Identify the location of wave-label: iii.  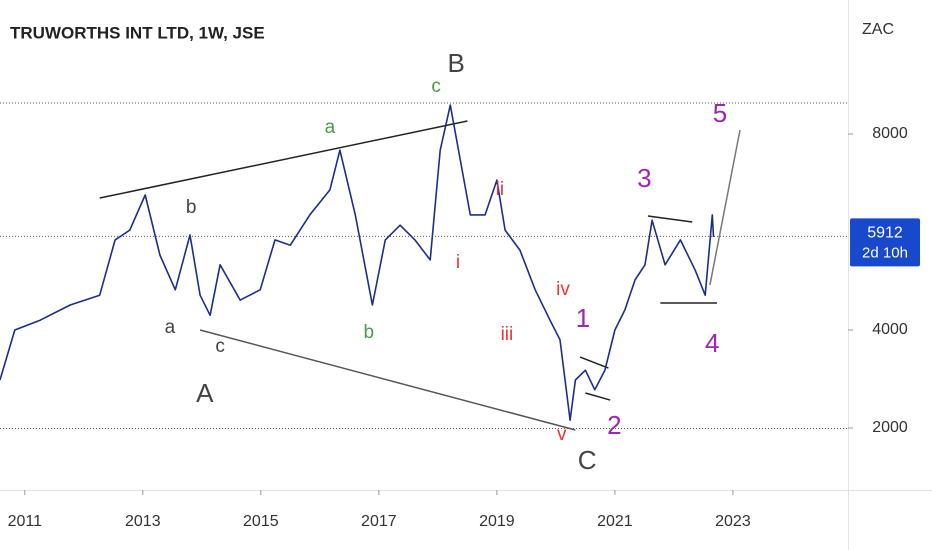
(507, 334).